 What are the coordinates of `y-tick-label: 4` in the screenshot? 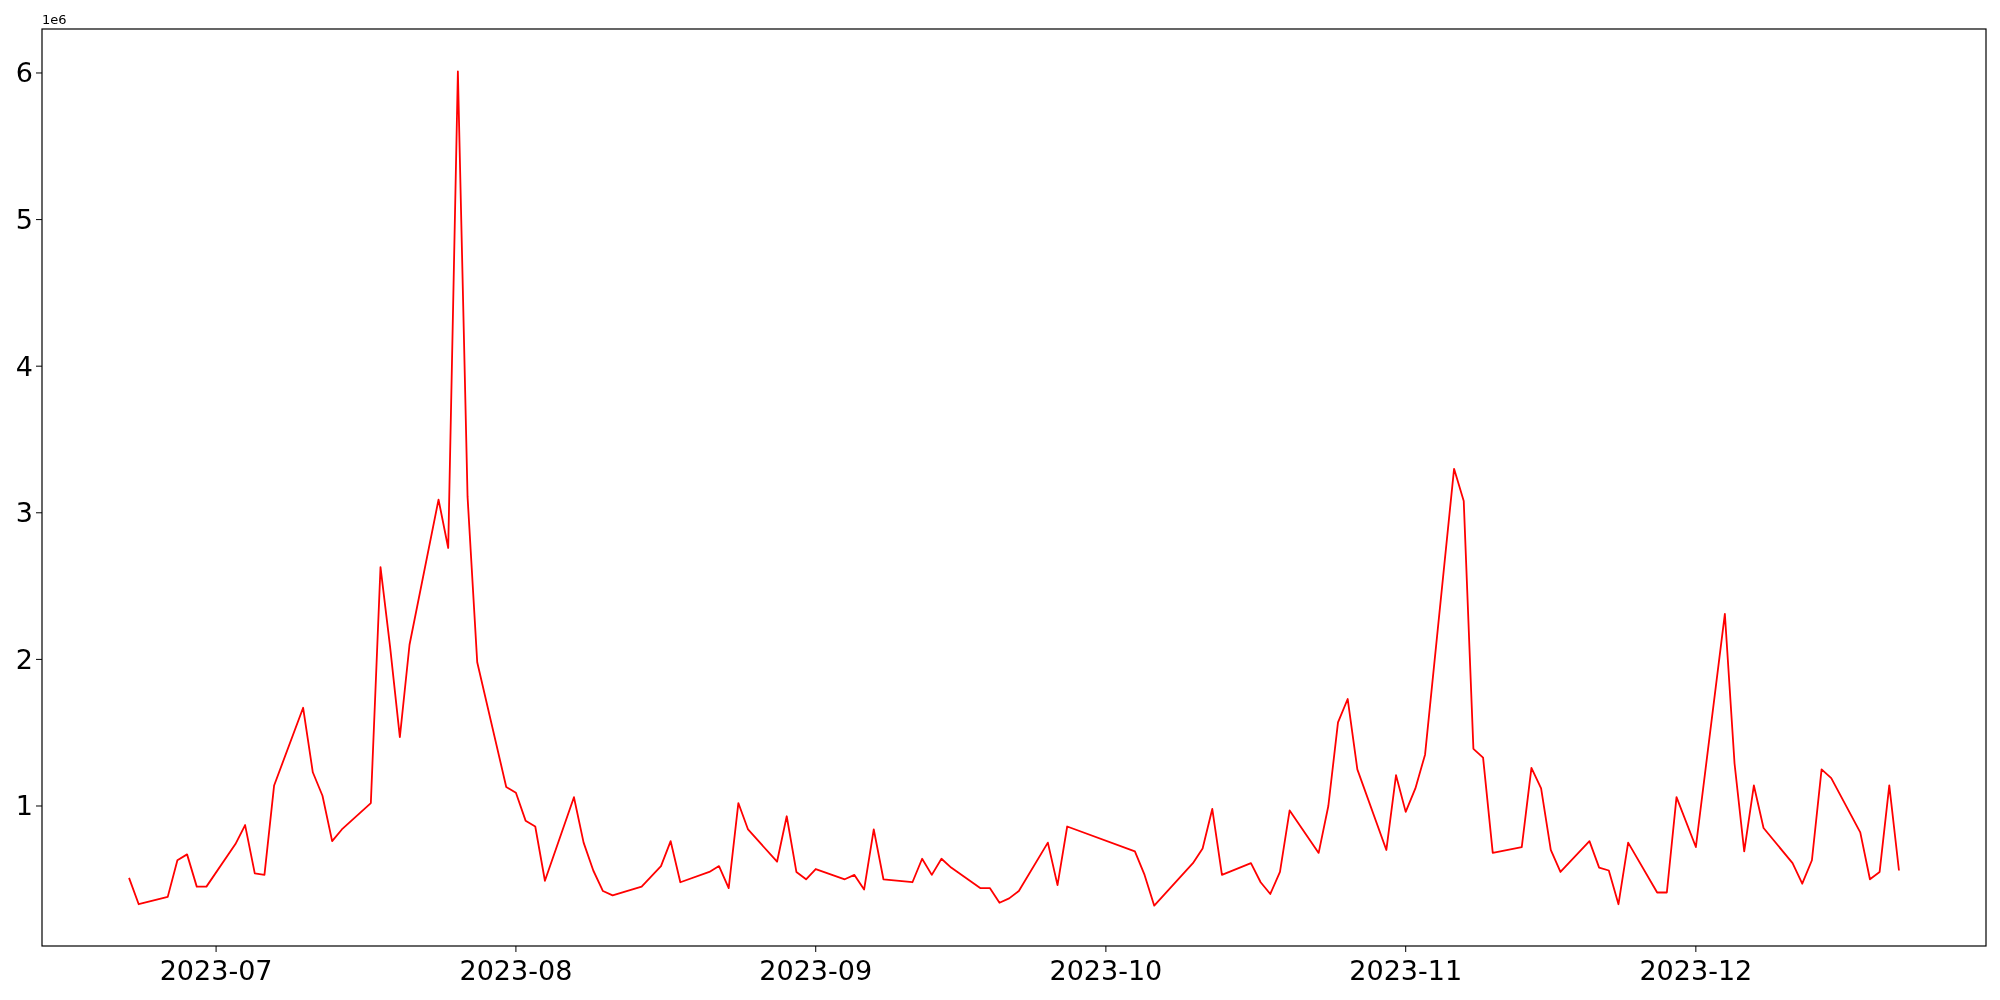 It's located at (24, 366).